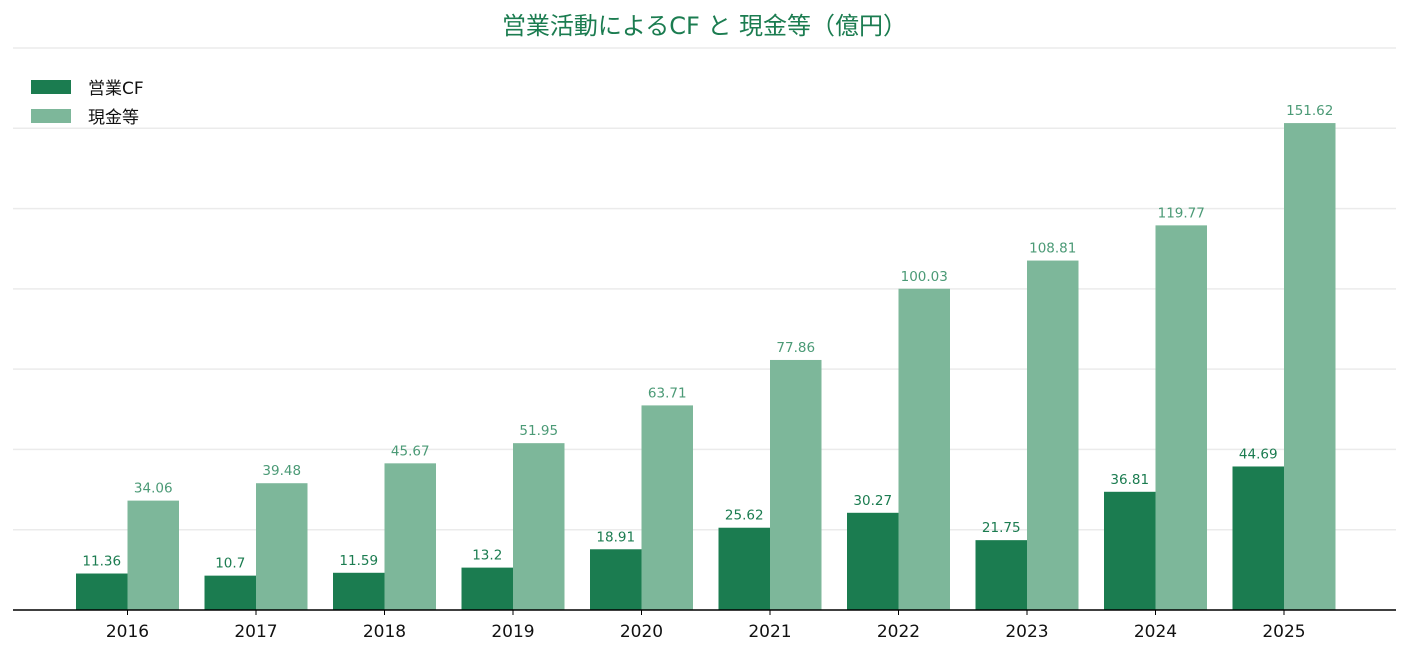 This screenshot has width=1409, height=655. What do you see at coordinates (113, 118) in the screenshot?
I see `legend-label-cash: 現金等` at bounding box center [113, 118].